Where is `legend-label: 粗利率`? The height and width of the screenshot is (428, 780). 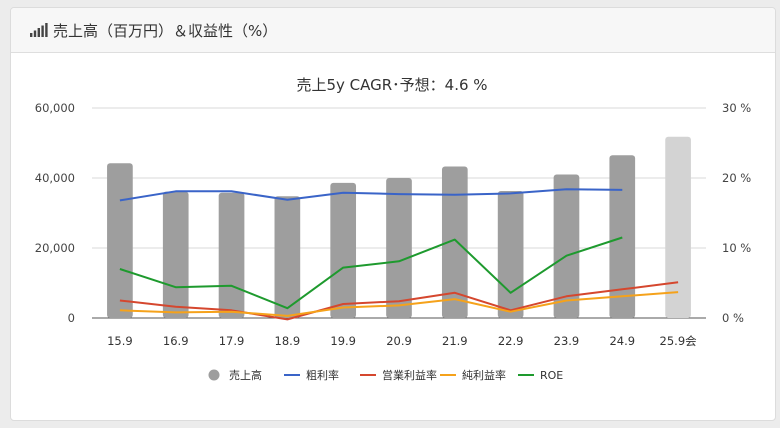
legend-label: 粗利率 is located at coordinates (322, 375).